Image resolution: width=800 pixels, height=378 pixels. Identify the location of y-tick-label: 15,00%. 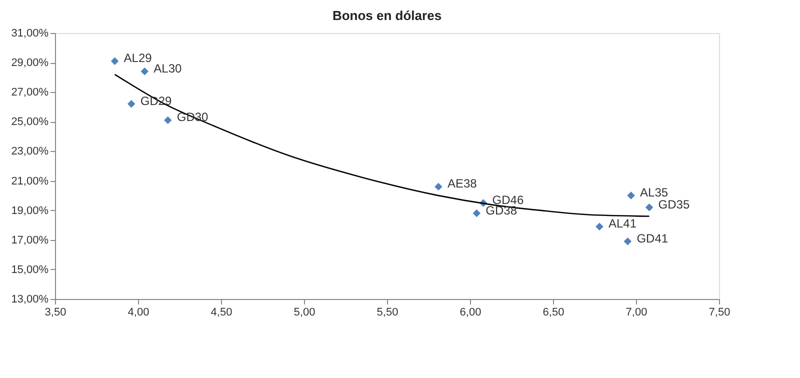
(30, 270).